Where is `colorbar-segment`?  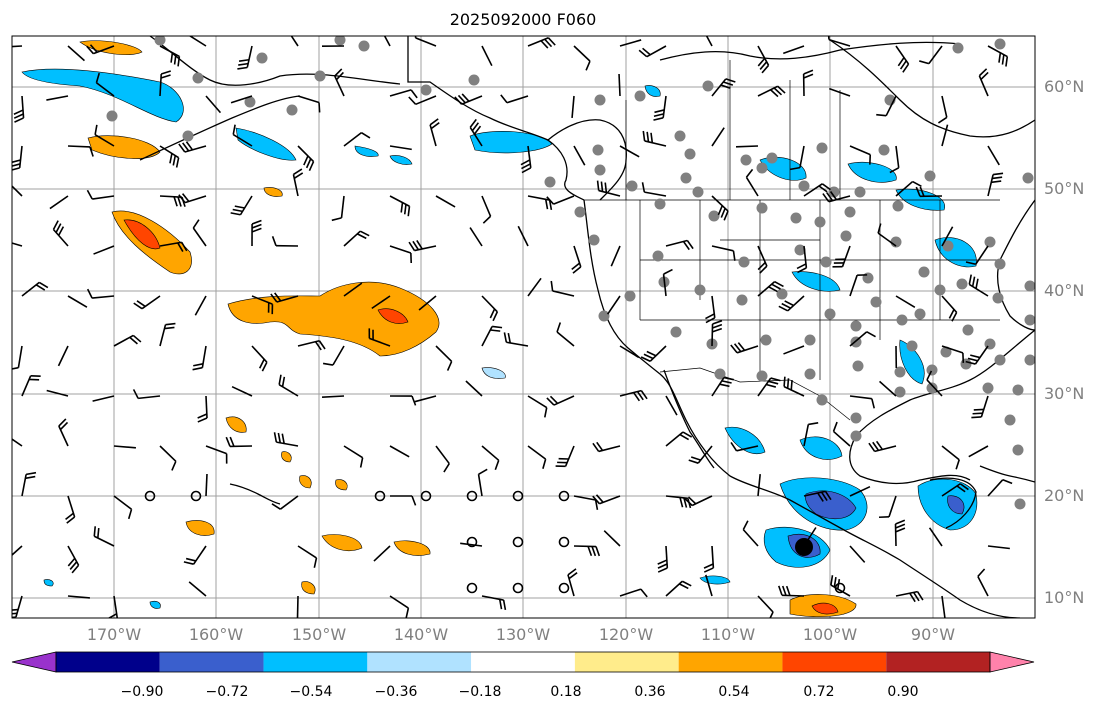 colorbar-segment is located at coordinates (730, 662).